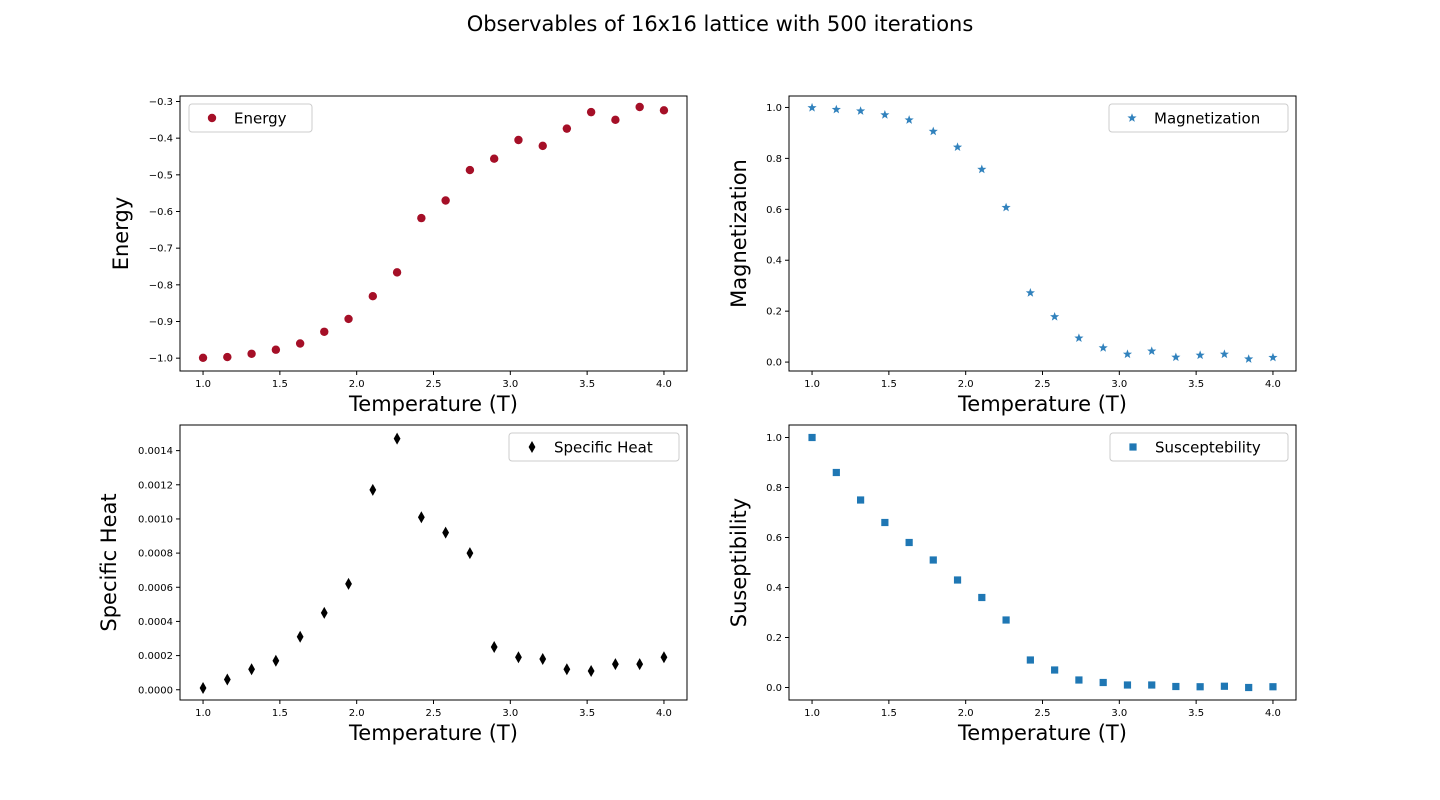 This screenshot has height=800, width=1440. Describe the element at coordinates (594, 447) in the screenshot. I see `specific-heat-legend` at that location.